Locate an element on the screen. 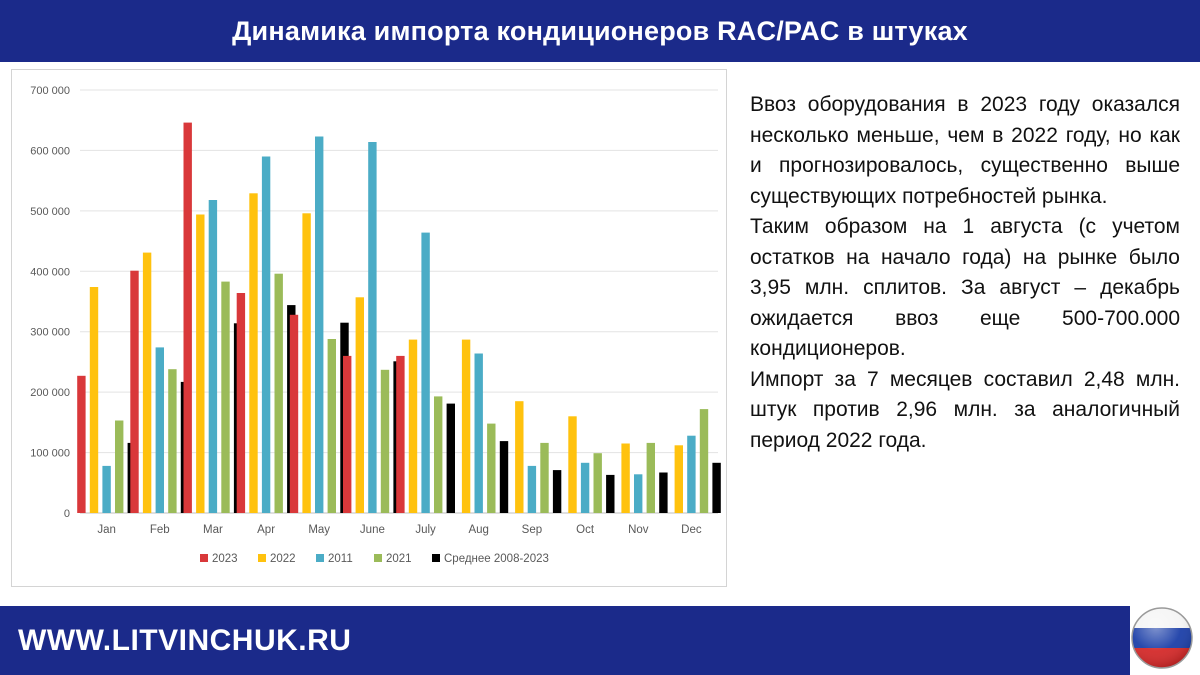 The height and width of the screenshot is (675, 1200). x-tick-label: June is located at coordinates (372, 530).